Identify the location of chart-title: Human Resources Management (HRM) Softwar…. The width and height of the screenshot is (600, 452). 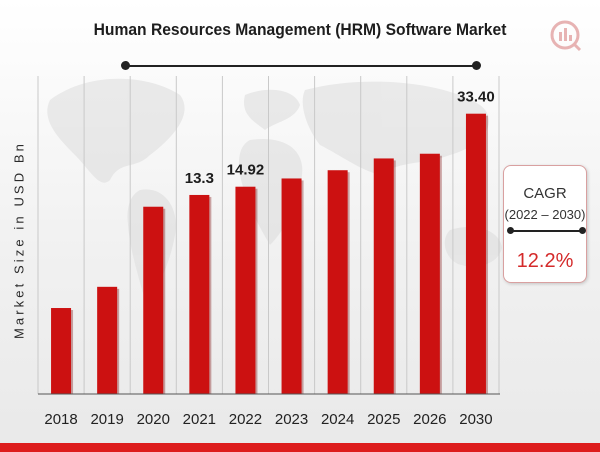
(300, 29).